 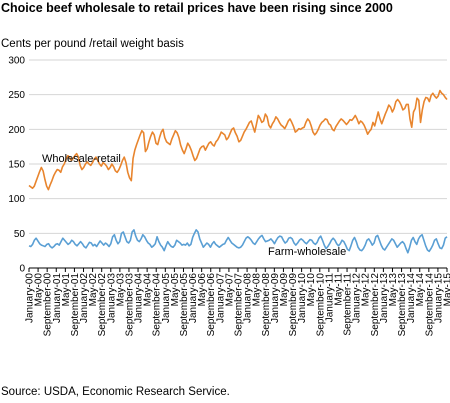 What do you see at coordinates (48, 305) in the screenshot?
I see `x-tick-label: September-00` at bounding box center [48, 305].